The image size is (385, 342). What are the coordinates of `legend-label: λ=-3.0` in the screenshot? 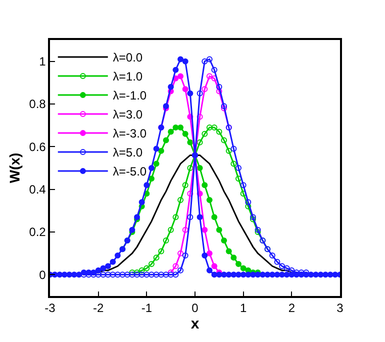 It's located at (129, 133).